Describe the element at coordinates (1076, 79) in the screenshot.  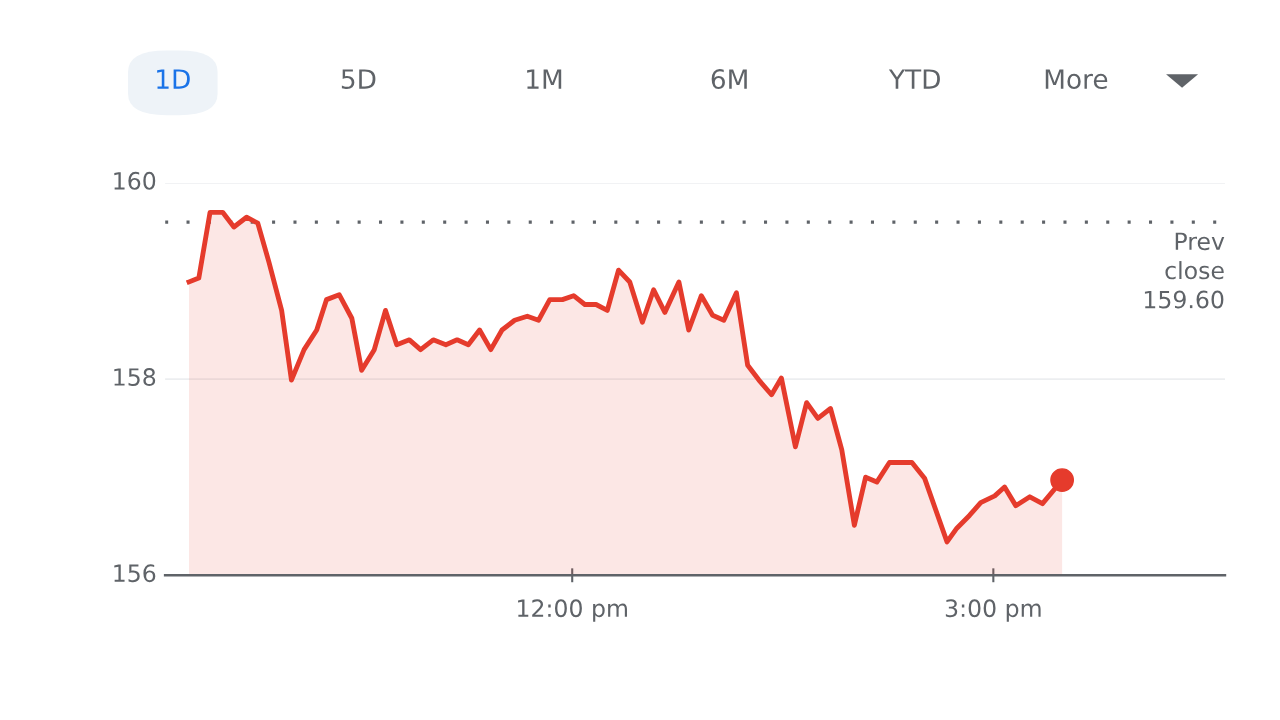
I see `text: More` at that location.